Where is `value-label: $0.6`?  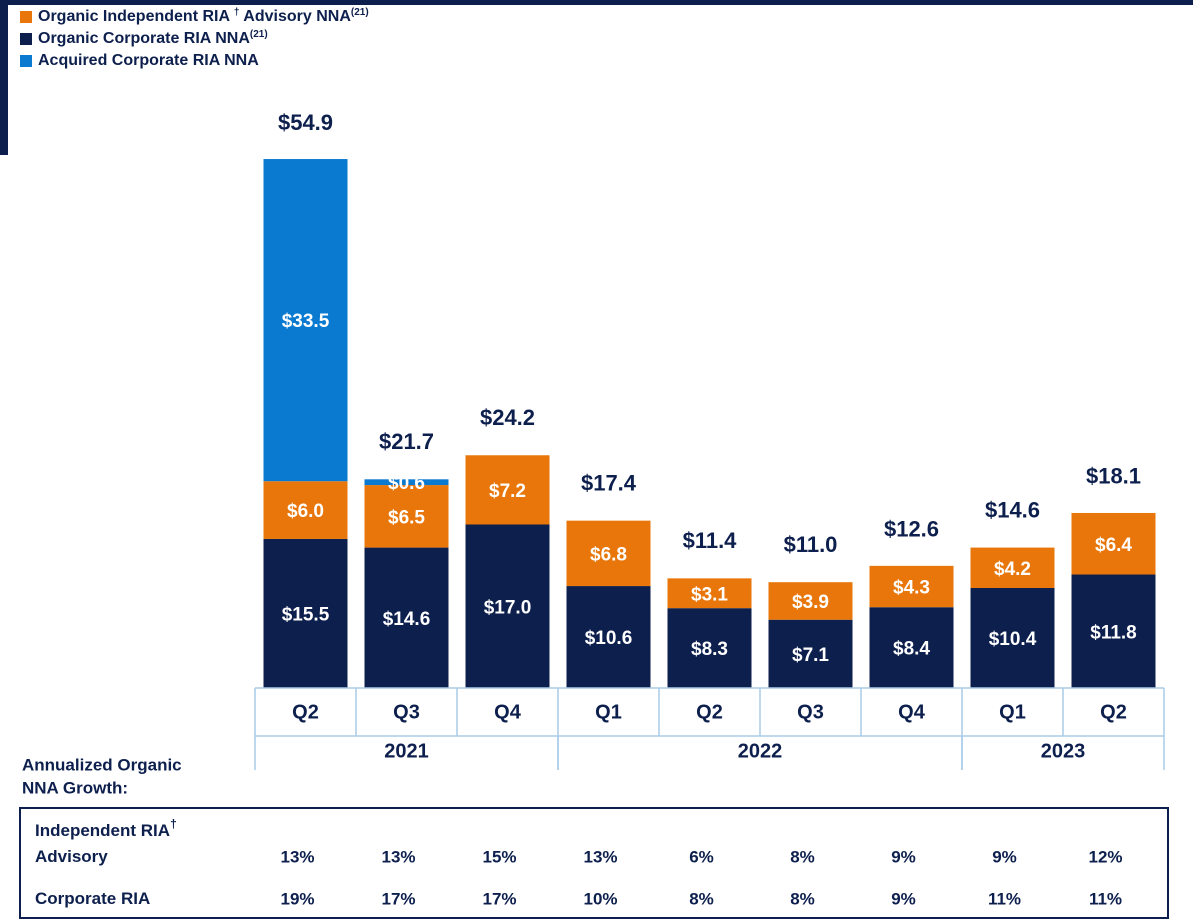
value-label: $0.6 is located at coordinates (406, 483).